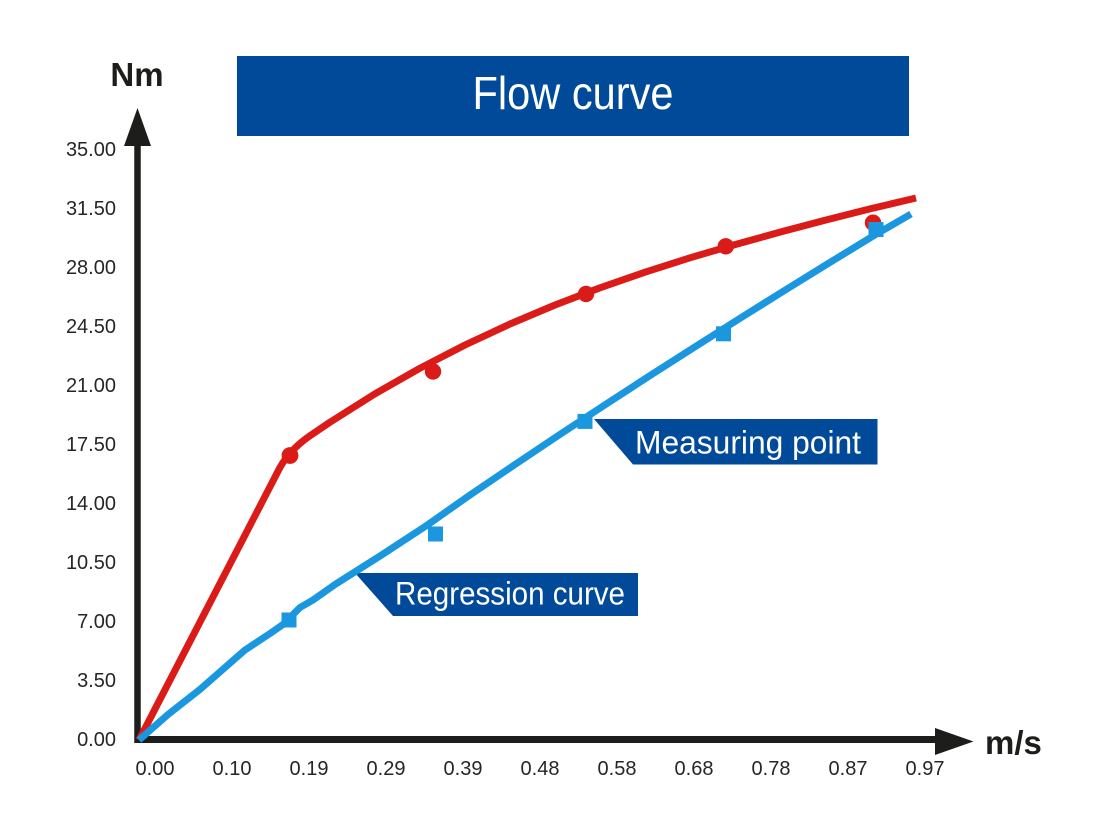  What do you see at coordinates (136, 74) in the screenshot?
I see `svg-text: Nm` at bounding box center [136, 74].